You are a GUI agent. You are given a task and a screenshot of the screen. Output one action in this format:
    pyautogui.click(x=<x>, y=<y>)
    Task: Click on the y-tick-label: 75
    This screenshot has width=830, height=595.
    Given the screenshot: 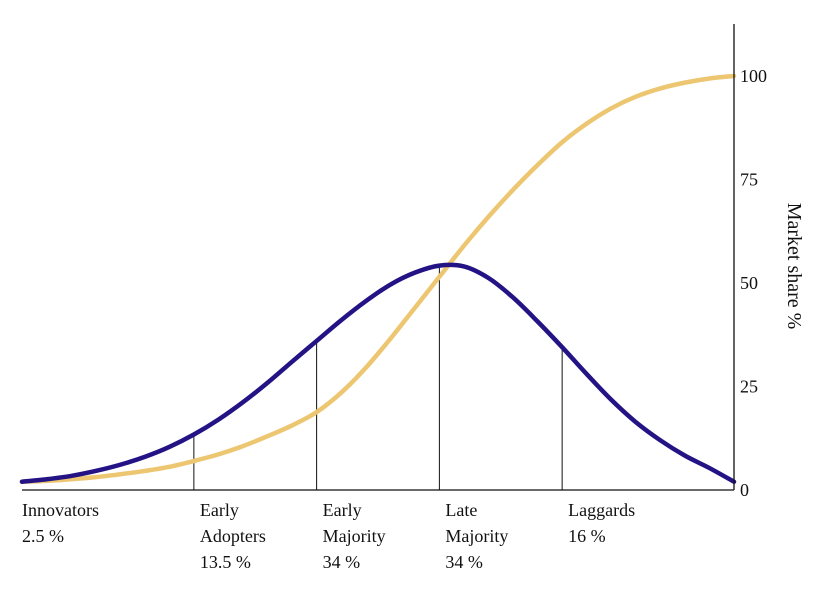 What is the action you would take?
    pyautogui.click(x=749, y=180)
    